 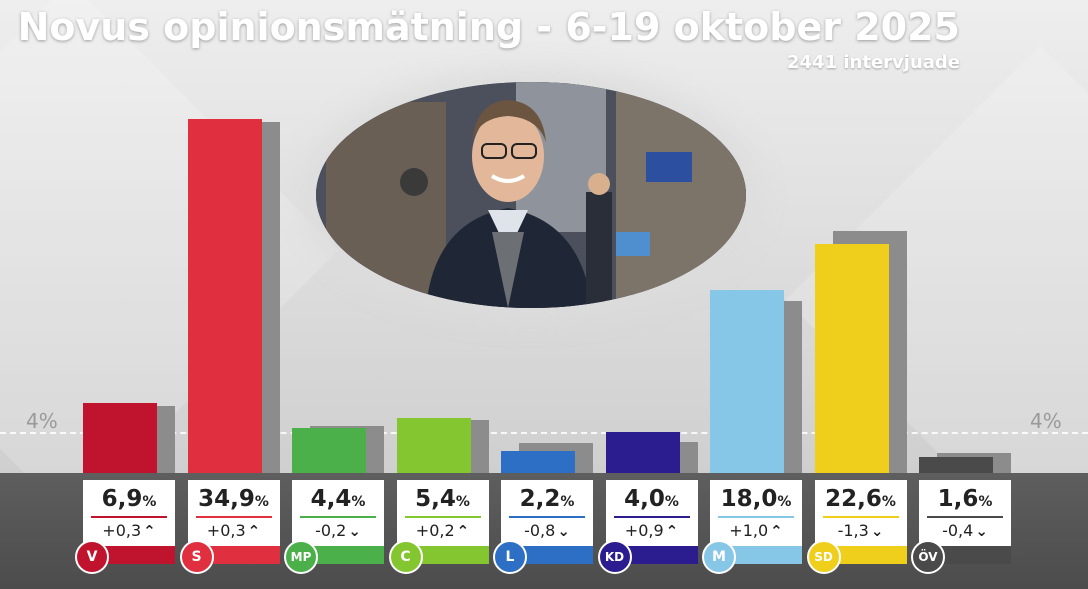 I want to click on value-label-kd: 4,0%, so click(x=652, y=500).